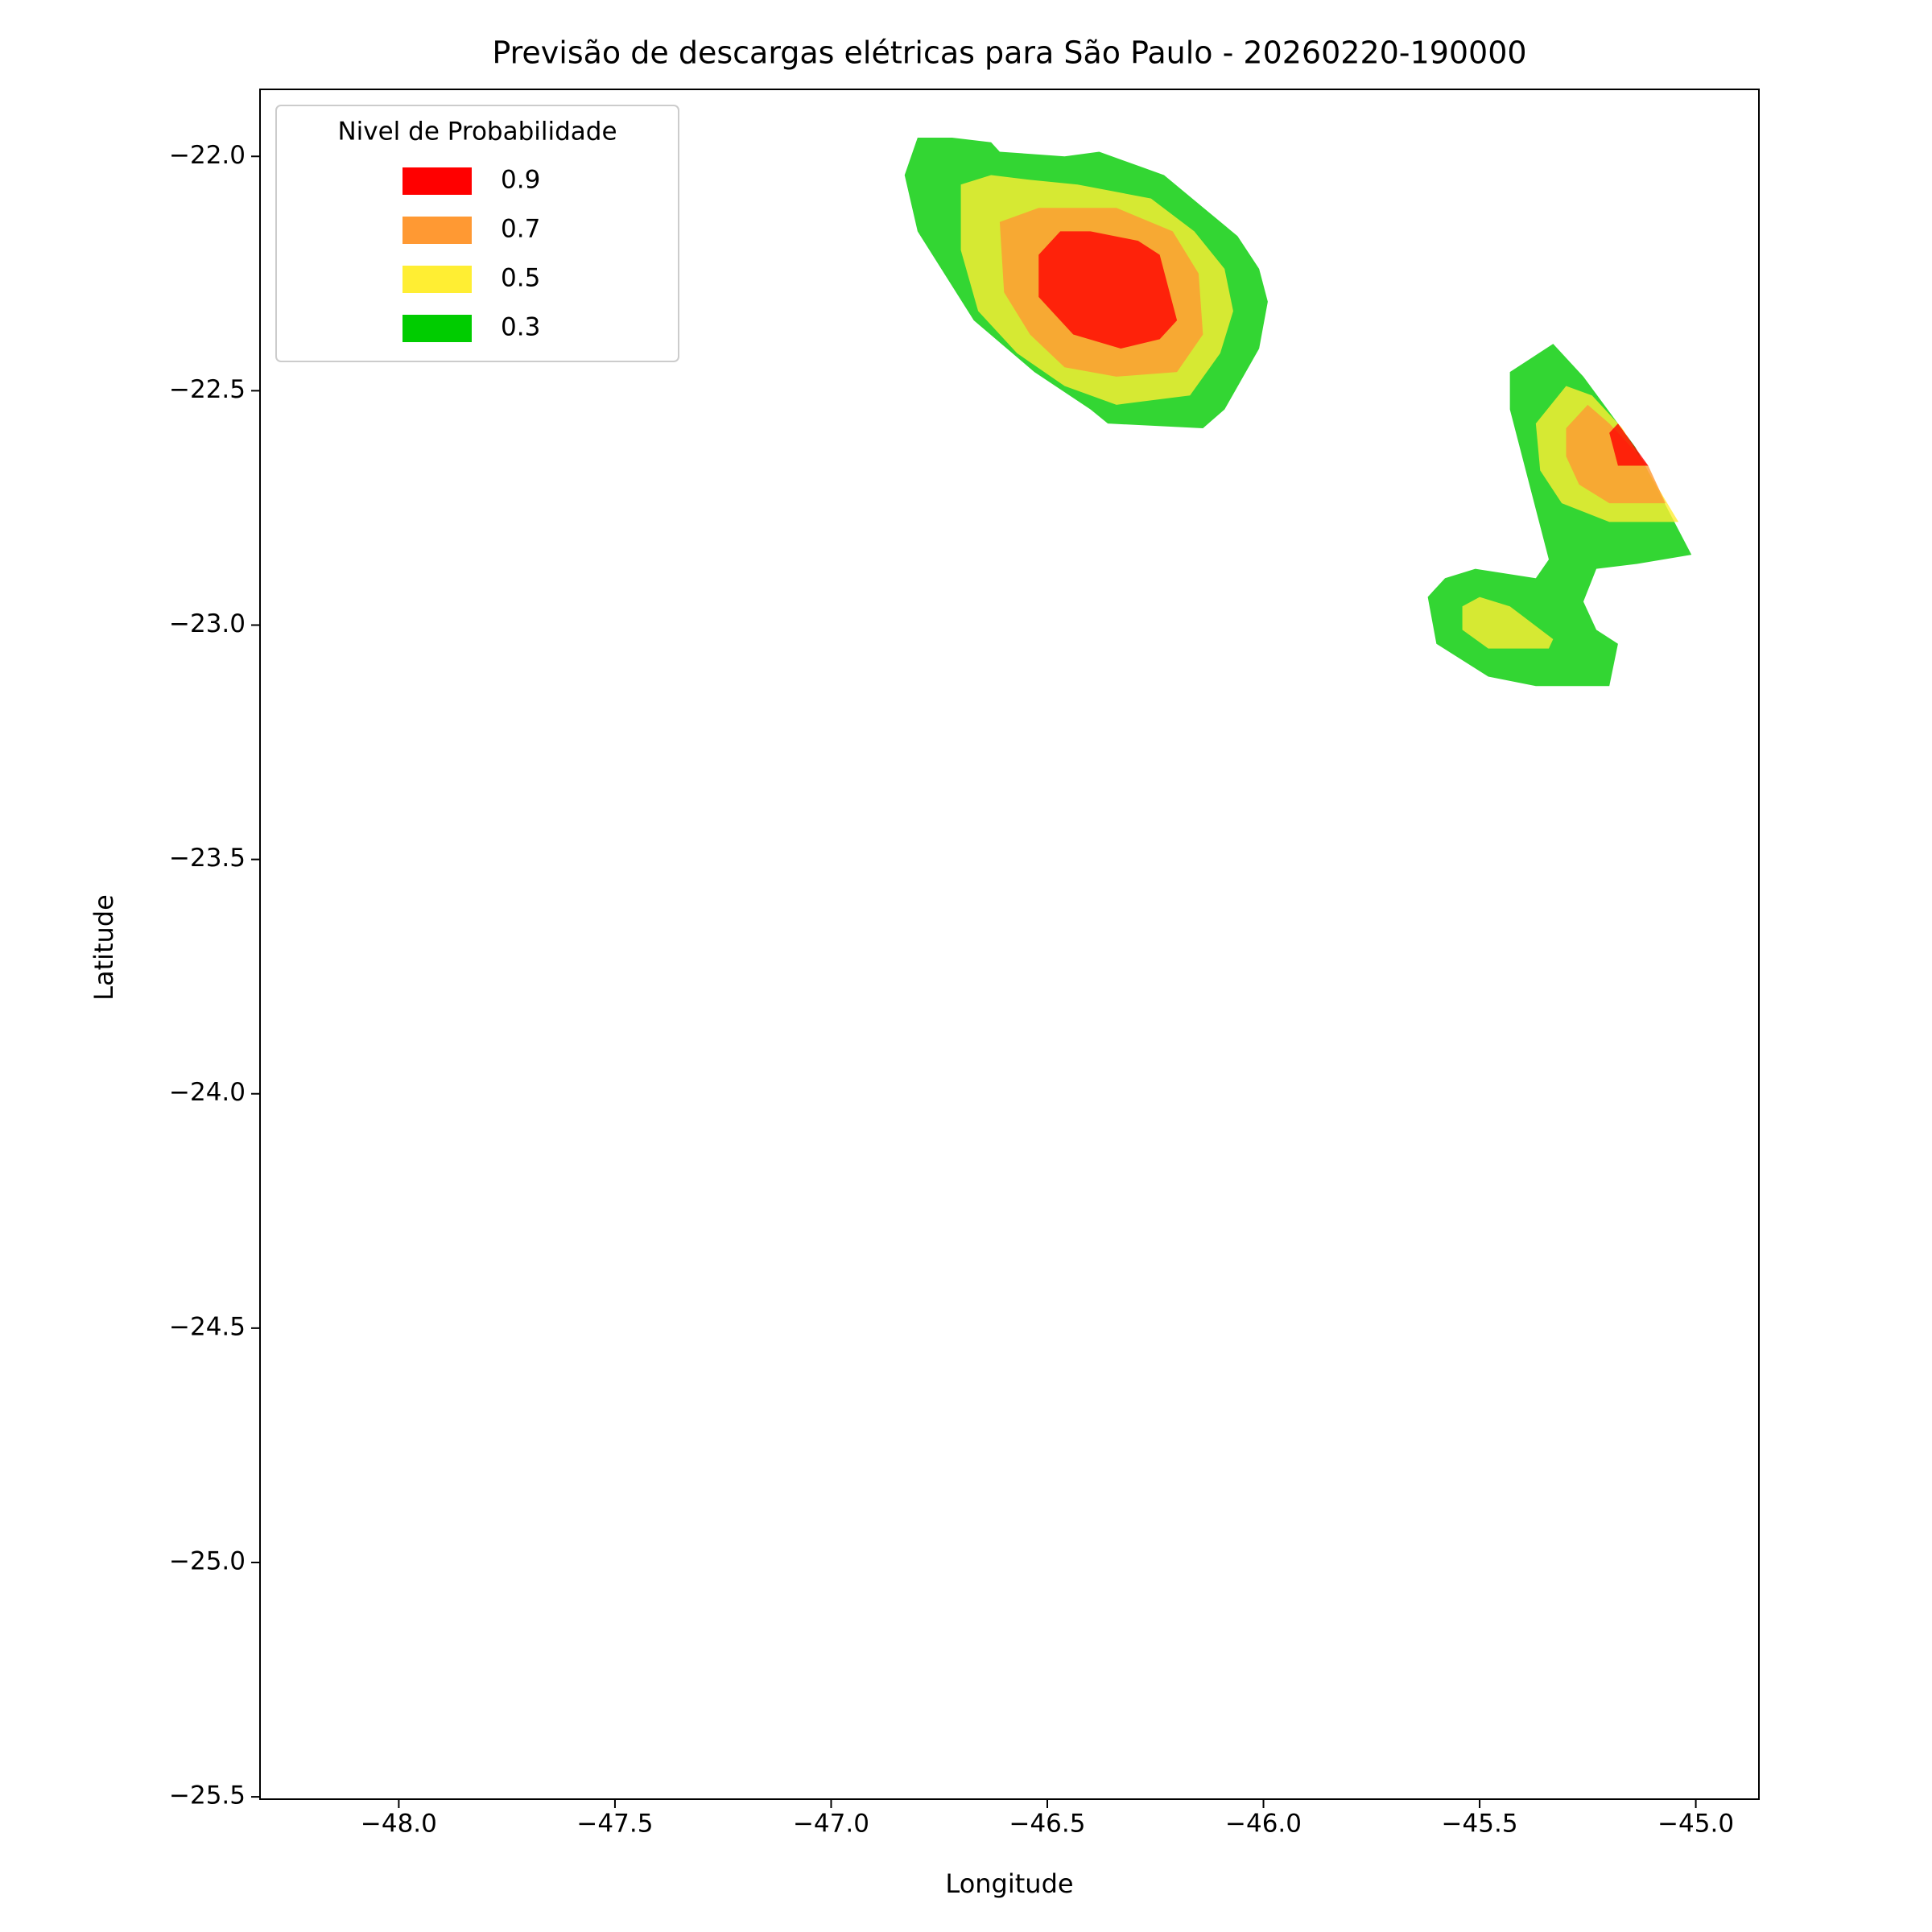 The height and width of the screenshot is (1932, 1932). What do you see at coordinates (1263, 1824) in the screenshot?
I see `x-tick-label: −46.0` at bounding box center [1263, 1824].